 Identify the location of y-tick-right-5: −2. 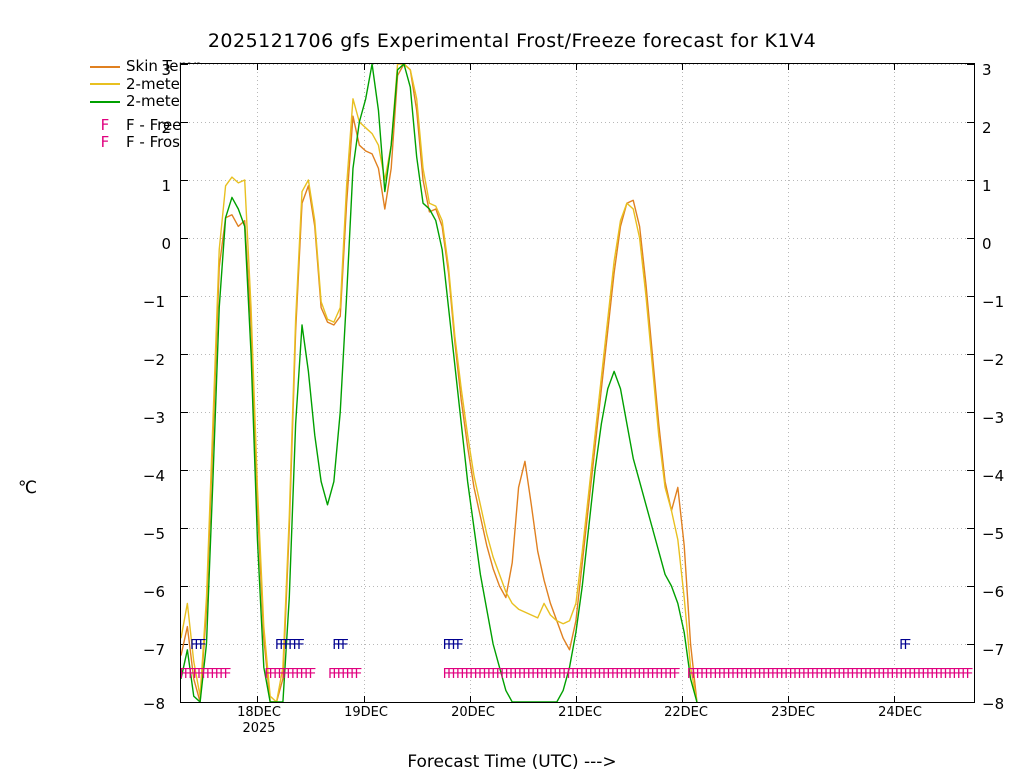
(993, 360).